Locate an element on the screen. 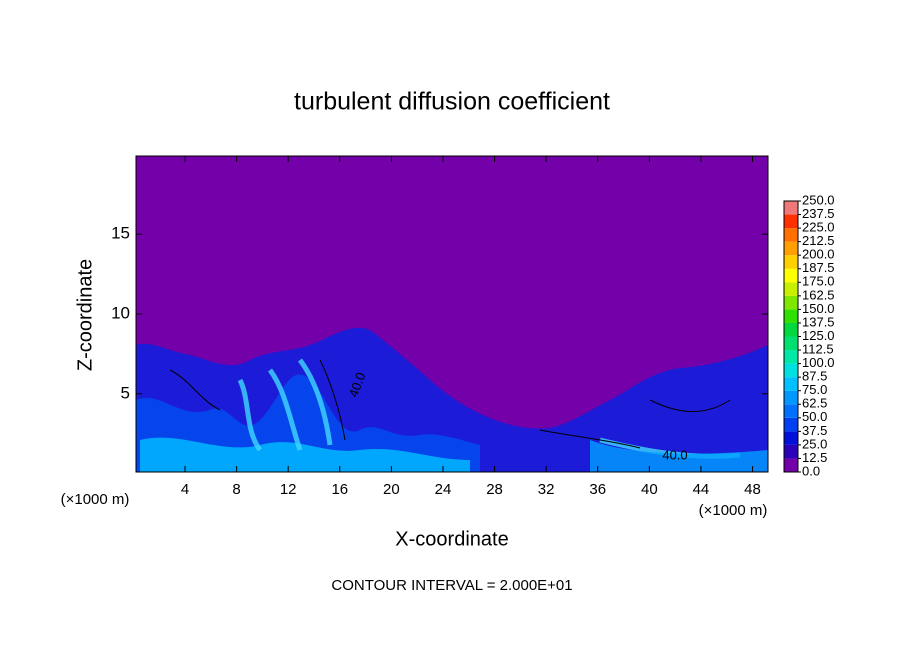 The height and width of the screenshot is (659, 904). x-tick-label: 12 is located at coordinates (288, 489).